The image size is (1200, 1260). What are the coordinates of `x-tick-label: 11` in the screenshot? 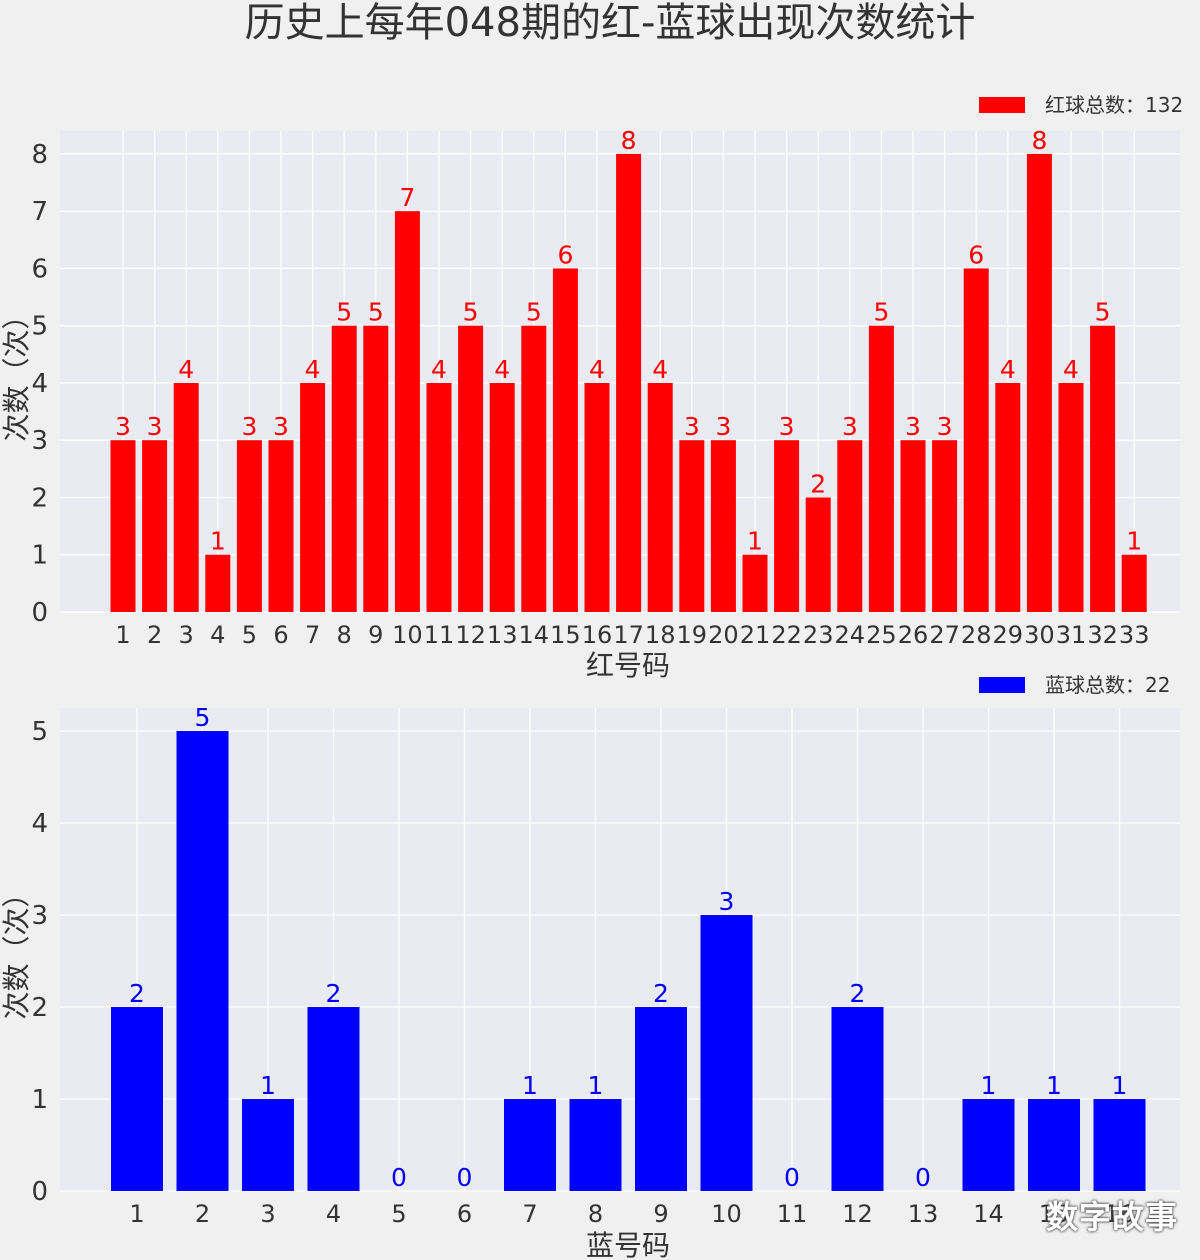 It's located at (792, 1214).